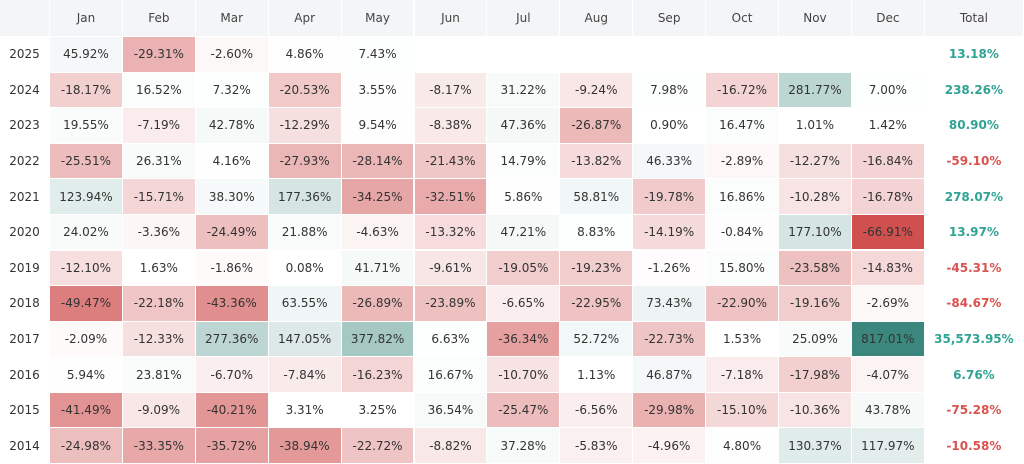 The width and height of the screenshot is (1024, 464). What do you see at coordinates (86, 410) in the screenshot?
I see `return-cell: -41.49%` at bounding box center [86, 410].